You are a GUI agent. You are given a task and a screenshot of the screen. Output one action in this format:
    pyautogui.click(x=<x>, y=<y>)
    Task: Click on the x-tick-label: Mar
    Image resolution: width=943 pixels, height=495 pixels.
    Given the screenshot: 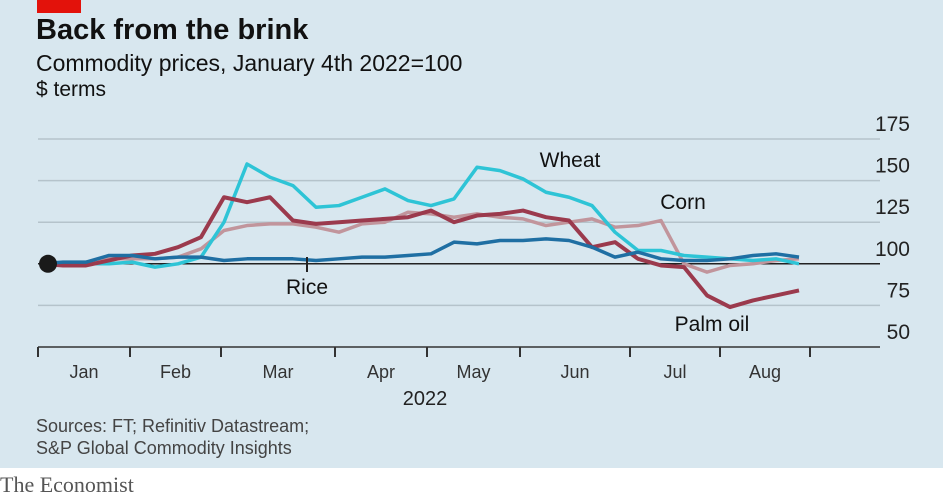 What is the action you would take?
    pyautogui.click(x=278, y=372)
    